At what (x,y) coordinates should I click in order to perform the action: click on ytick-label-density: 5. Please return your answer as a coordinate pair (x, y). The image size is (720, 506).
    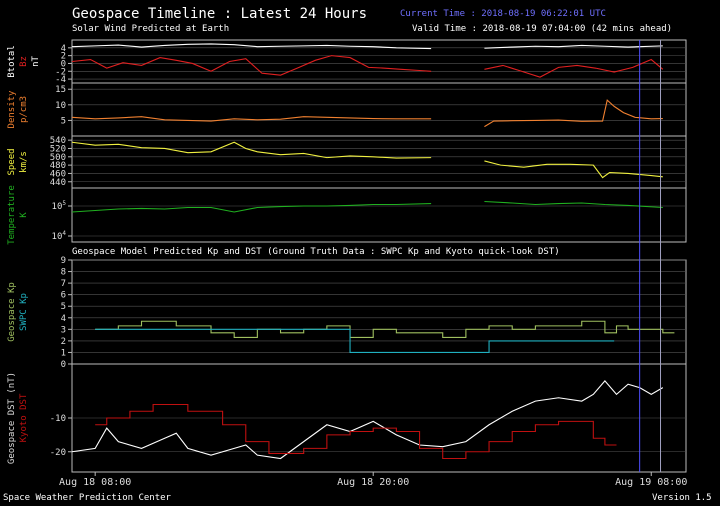
    Looking at the image, I should click on (63, 121).